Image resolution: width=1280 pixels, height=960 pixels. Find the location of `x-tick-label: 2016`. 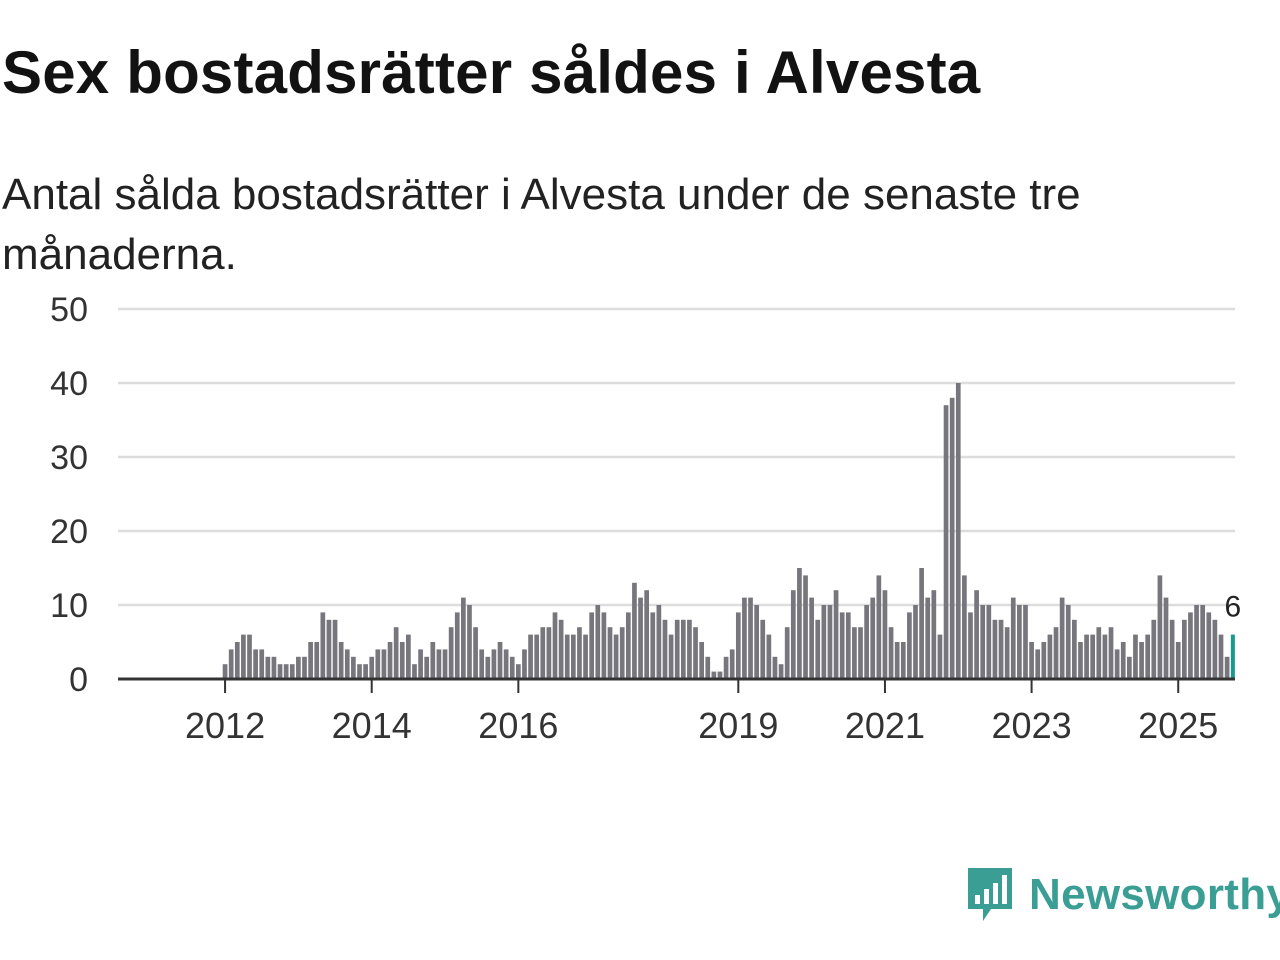

x-tick-label: 2016 is located at coordinates (518, 725).